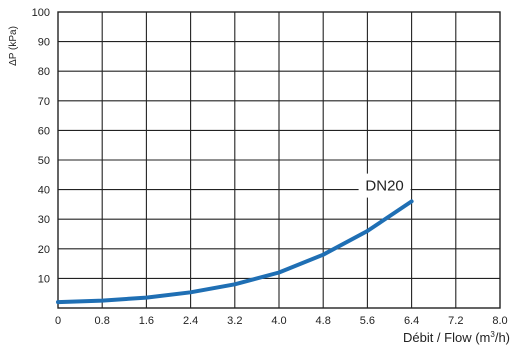 The height and width of the screenshot is (349, 512). Describe the element at coordinates (44, 72) in the screenshot. I see `y-tick-label: 80` at that location.